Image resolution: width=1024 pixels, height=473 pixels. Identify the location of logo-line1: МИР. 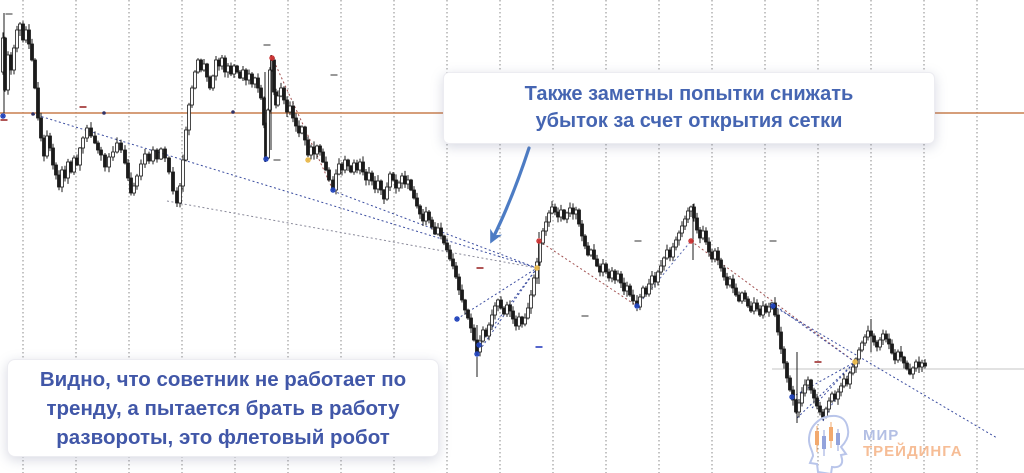
(881, 435).